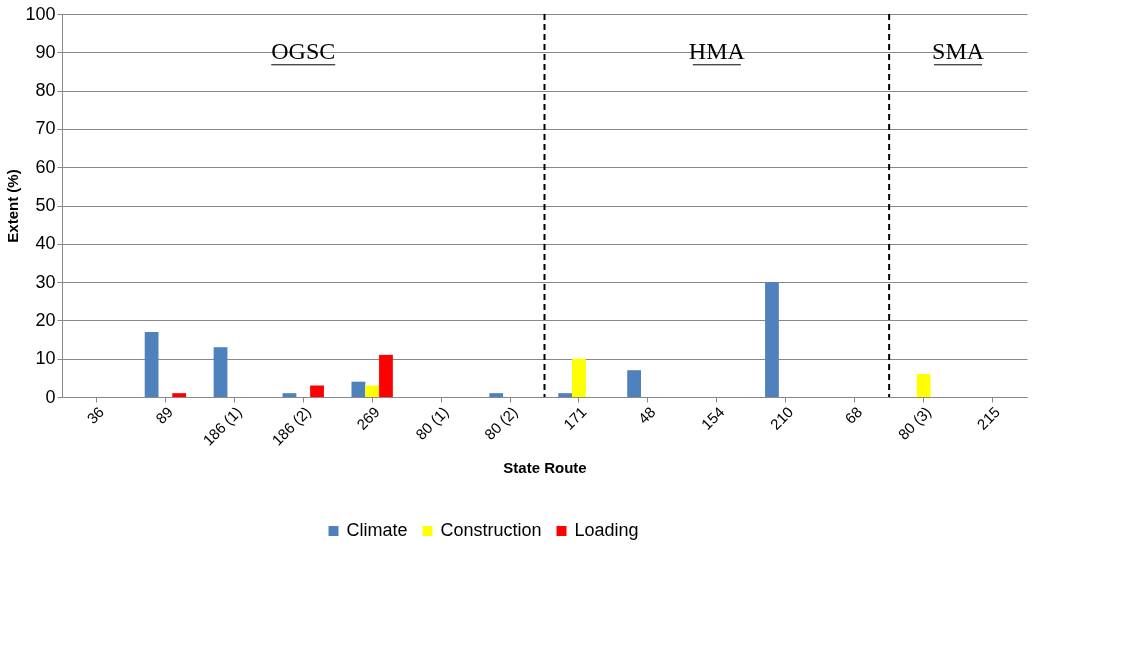 This screenshot has height=654, width=1131. Describe the element at coordinates (95, 415) in the screenshot. I see `x-tick-label: 36` at that location.